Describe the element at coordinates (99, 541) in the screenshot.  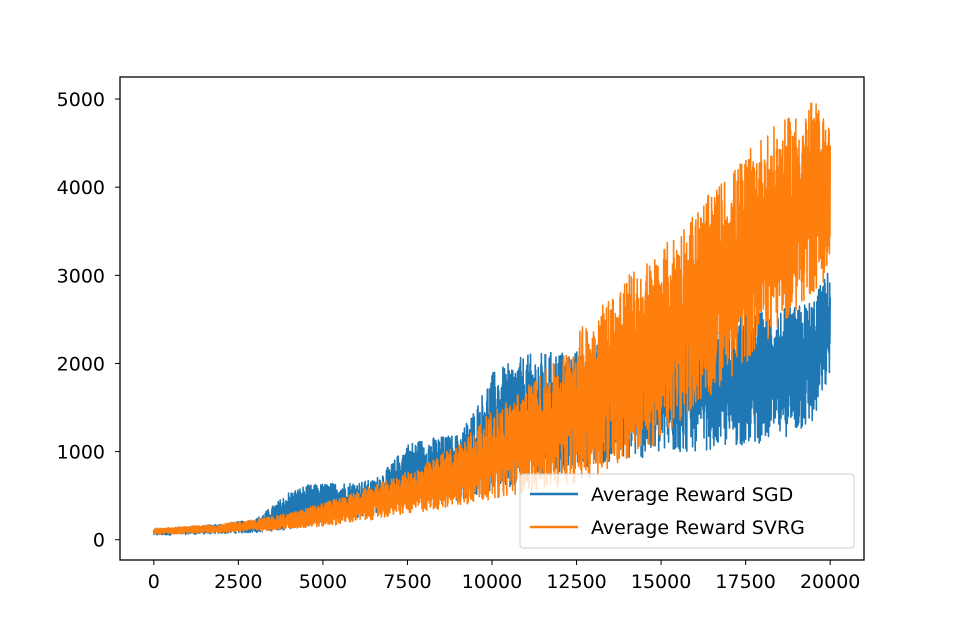
I see `y-tick-label: 0` at that location.